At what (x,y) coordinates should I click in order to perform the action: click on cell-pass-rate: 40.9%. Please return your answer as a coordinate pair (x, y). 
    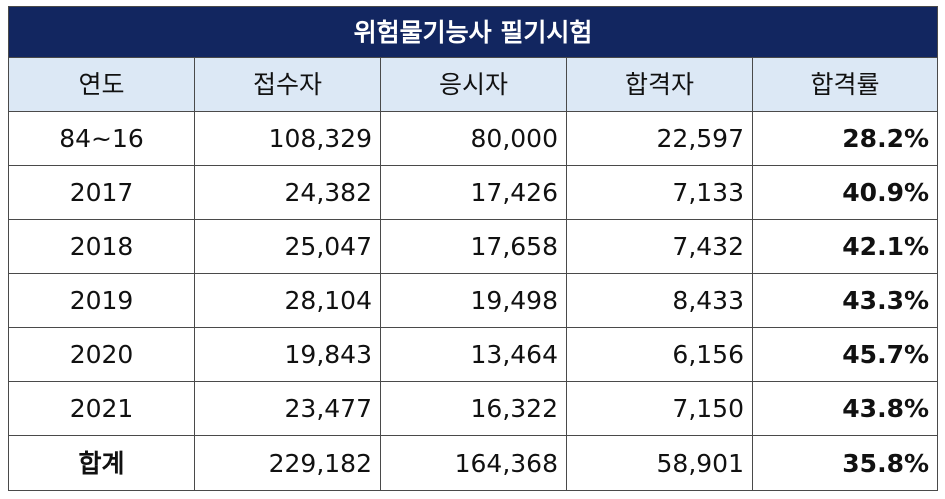
    Looking at the image, I should click on (845, 192).